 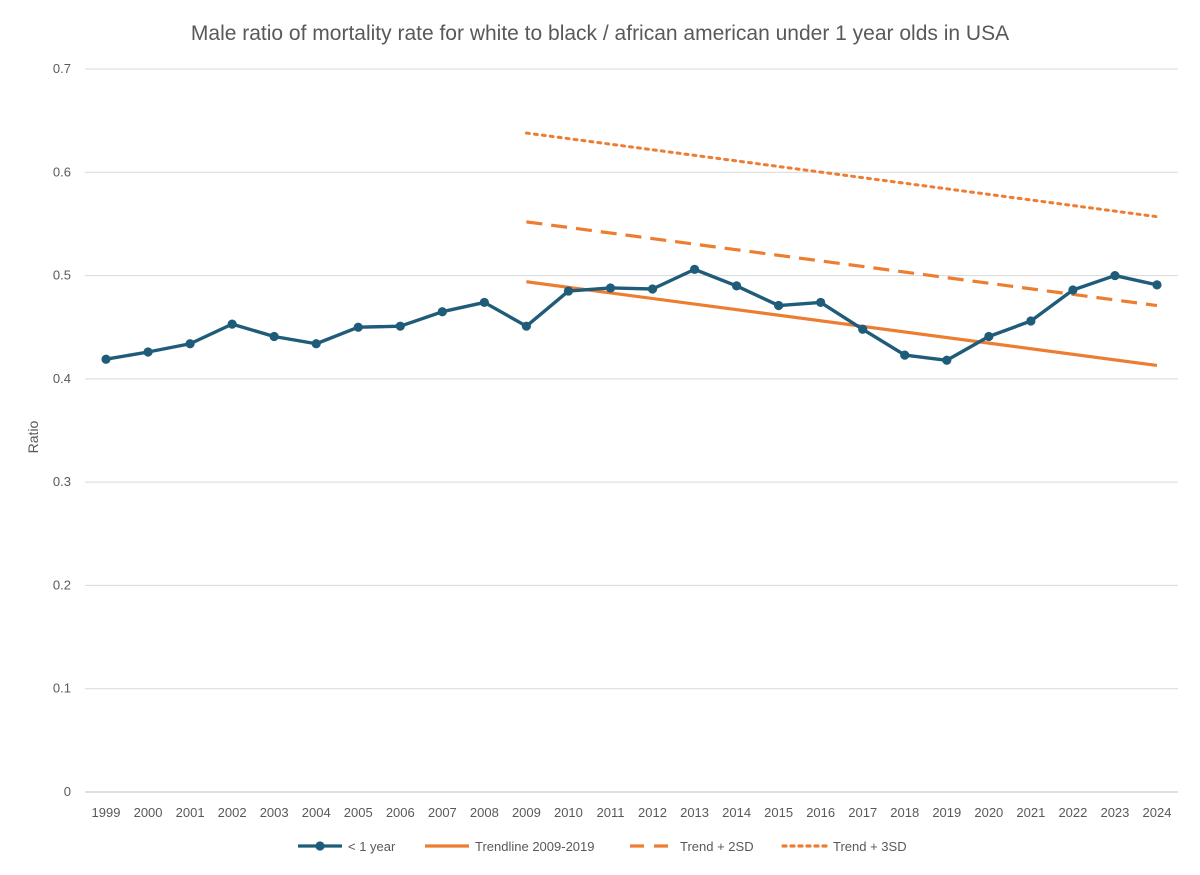 I want to click on x-tick-label: 2002, so click(x=232, y=812).